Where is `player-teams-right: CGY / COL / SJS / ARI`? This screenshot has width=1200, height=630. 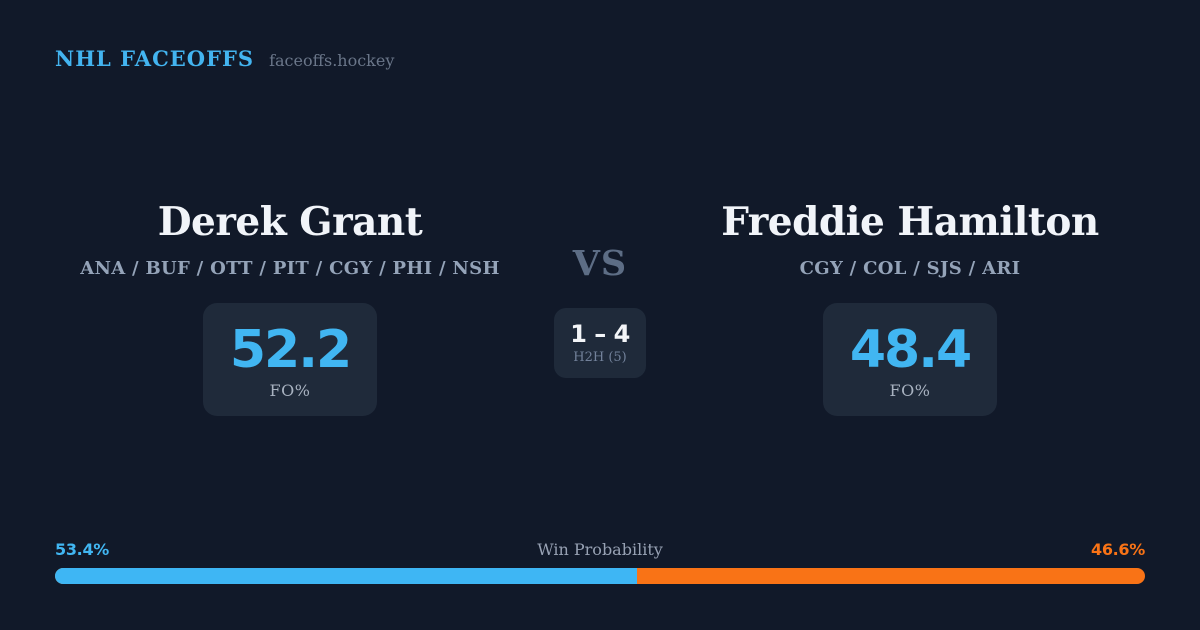
player-teams-right: CGY / COL / SJS / ARI is located at coordinates (910, 268).